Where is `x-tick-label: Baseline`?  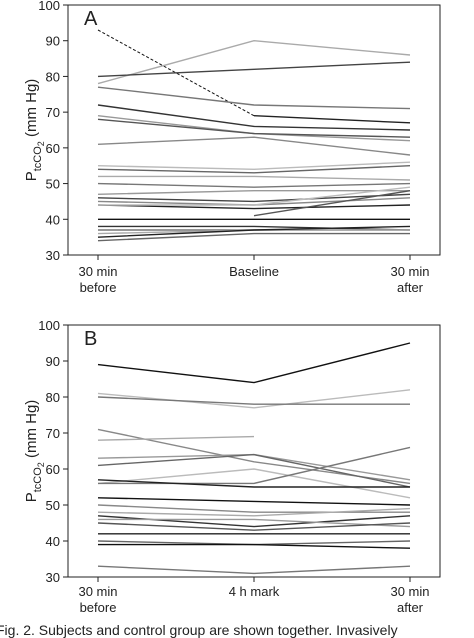
x-tick-label: Baseline is located at coordinates (254, 271).